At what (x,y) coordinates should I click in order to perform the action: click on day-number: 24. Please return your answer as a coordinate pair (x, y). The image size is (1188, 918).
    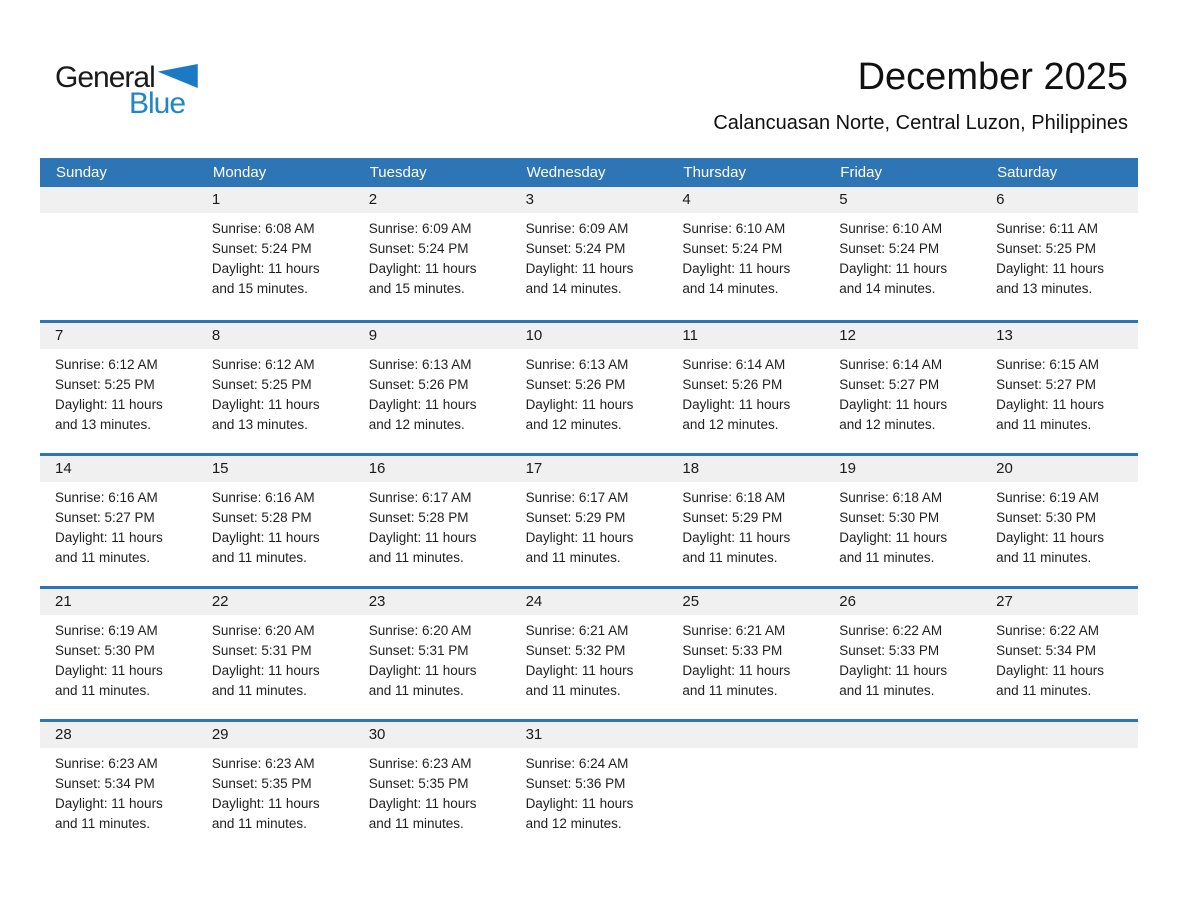
    Looking at the image, I should click on (534, 601).